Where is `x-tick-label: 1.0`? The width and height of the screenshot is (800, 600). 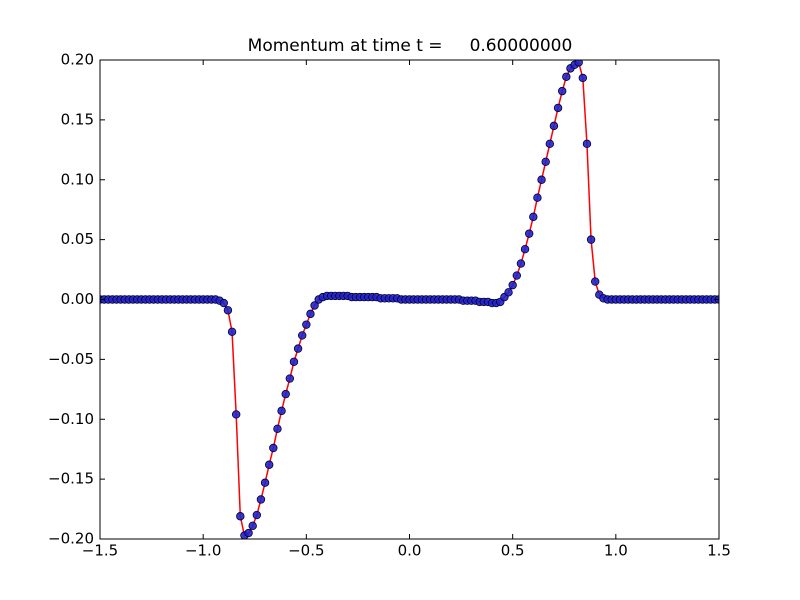
x-tick-label: 1.0 is located at coordinates (616, 551).